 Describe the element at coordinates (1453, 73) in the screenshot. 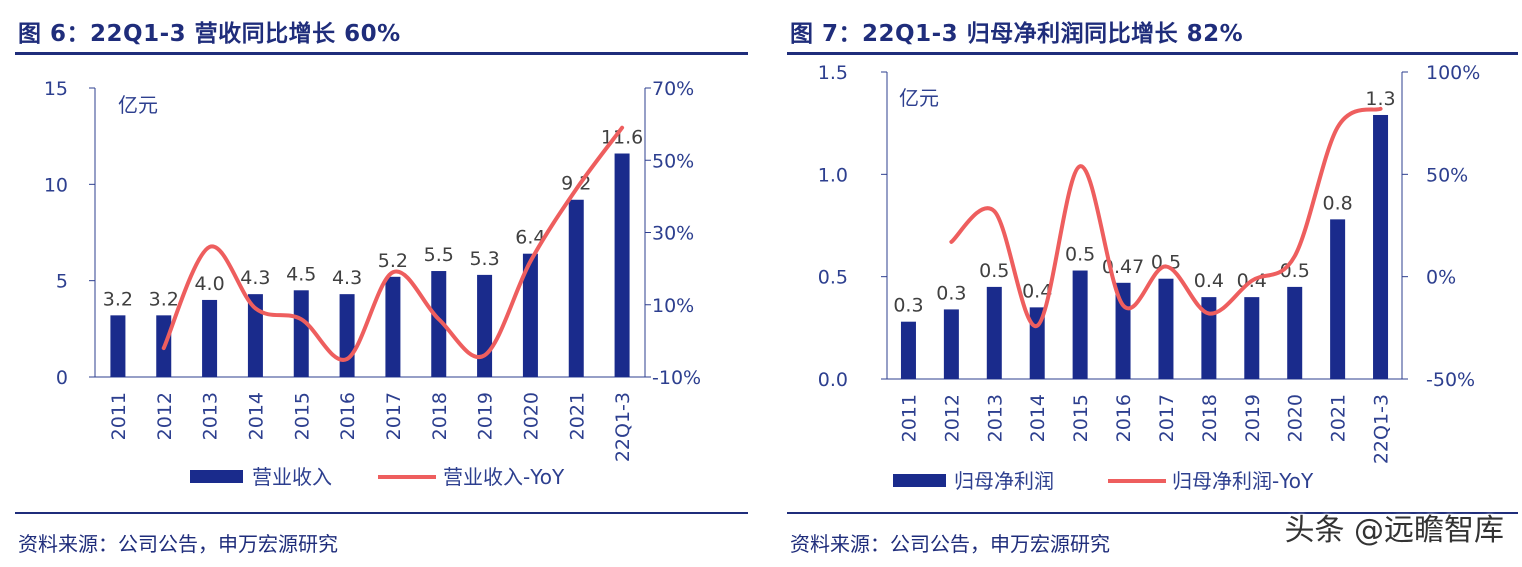

I see `y-tick-label-right: 100%` at that location.